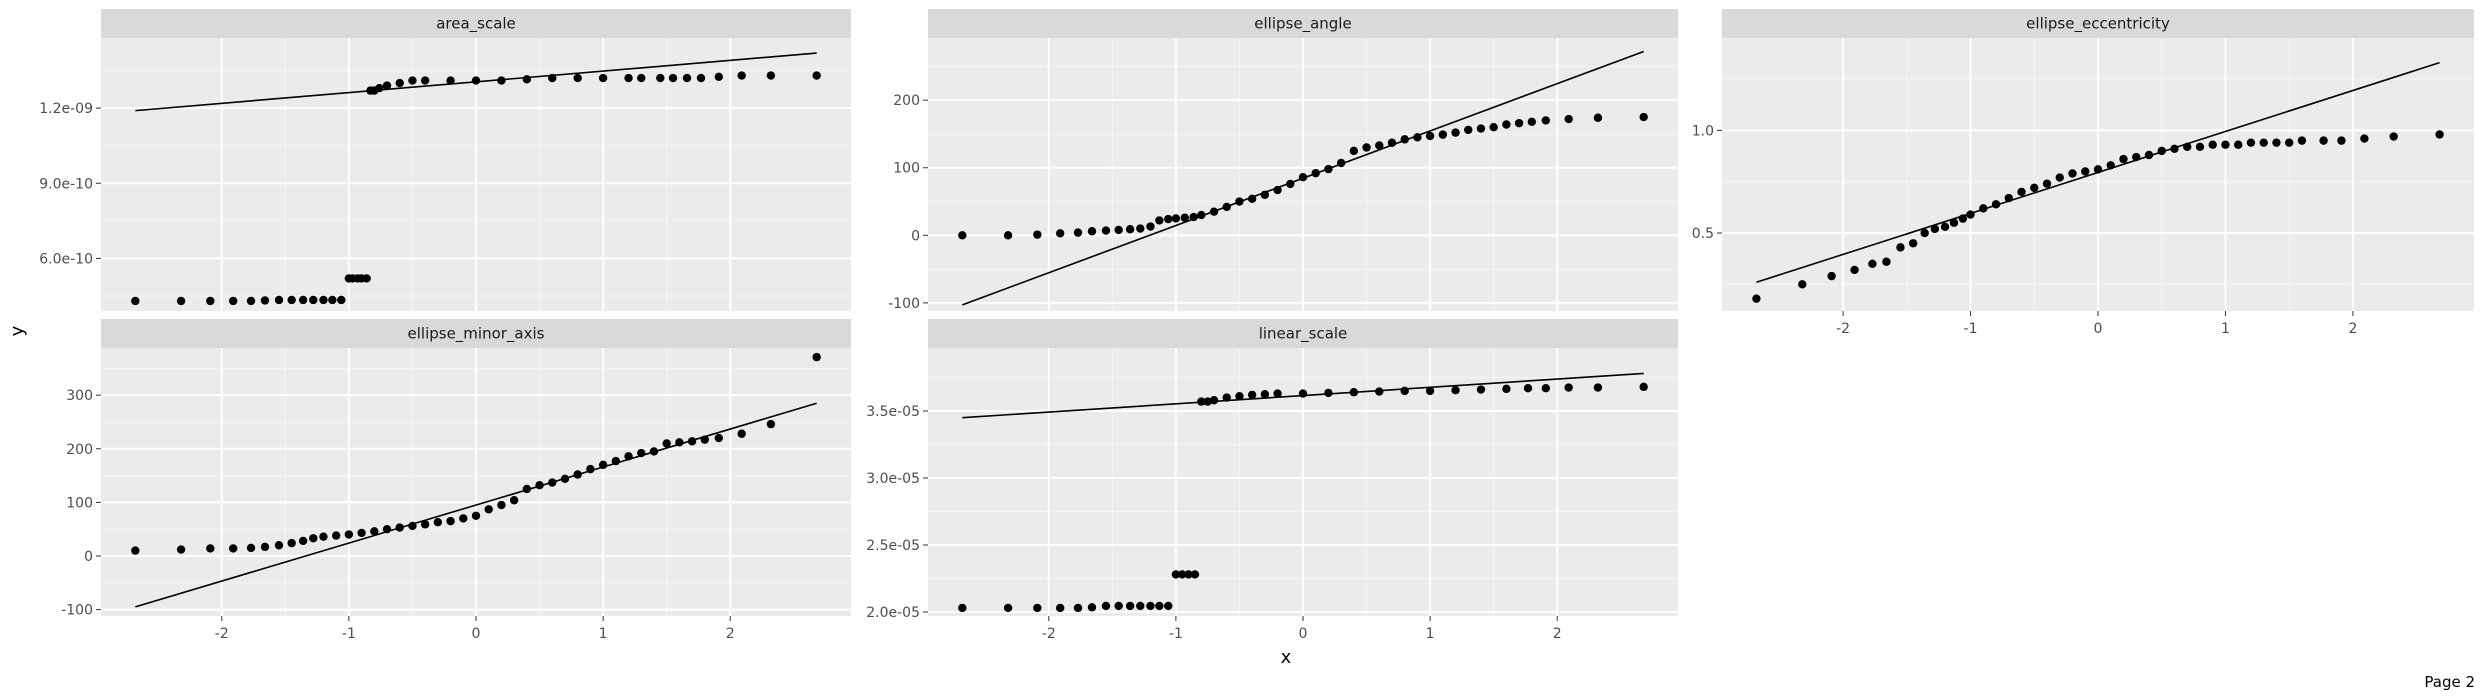  What do you see at coordinates (1303, 482) in the screenshot?
I see `panel-grid` at bounding box center [1303, 482].